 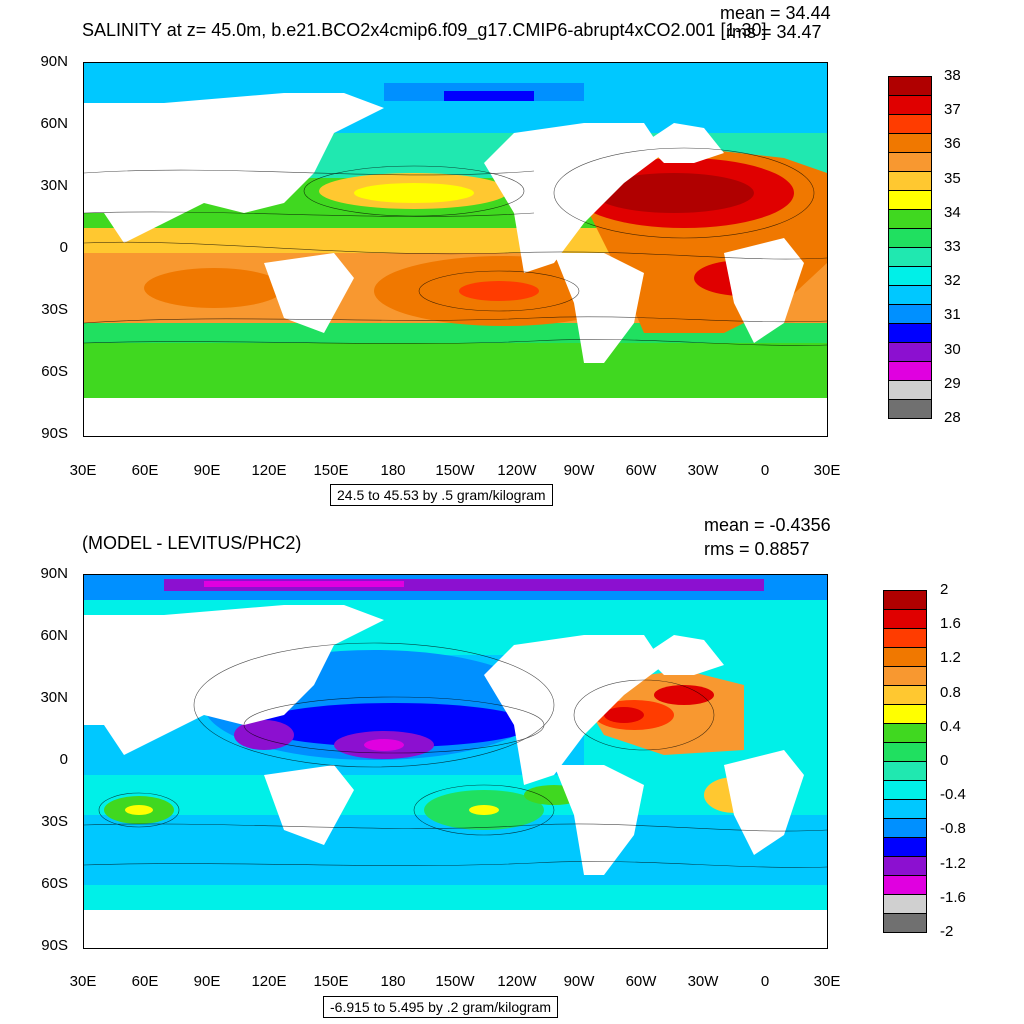 I want to click on panel2-lon-label: 120E, so click(x=269, y=981).